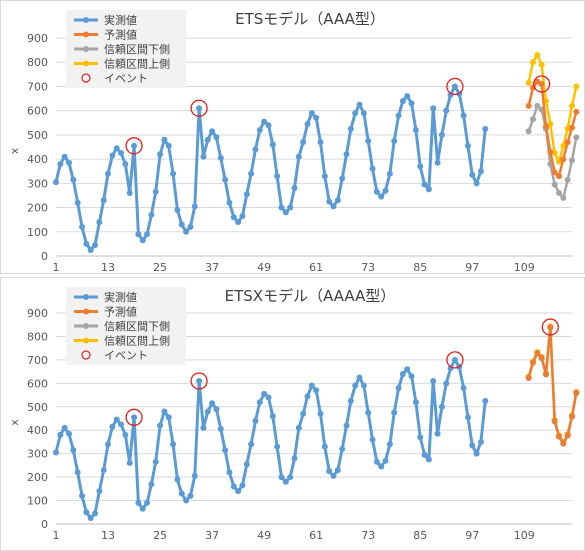 This screenshot has height=551, width=585. I want to click on legend-item: 予測値, so click(105, 35).